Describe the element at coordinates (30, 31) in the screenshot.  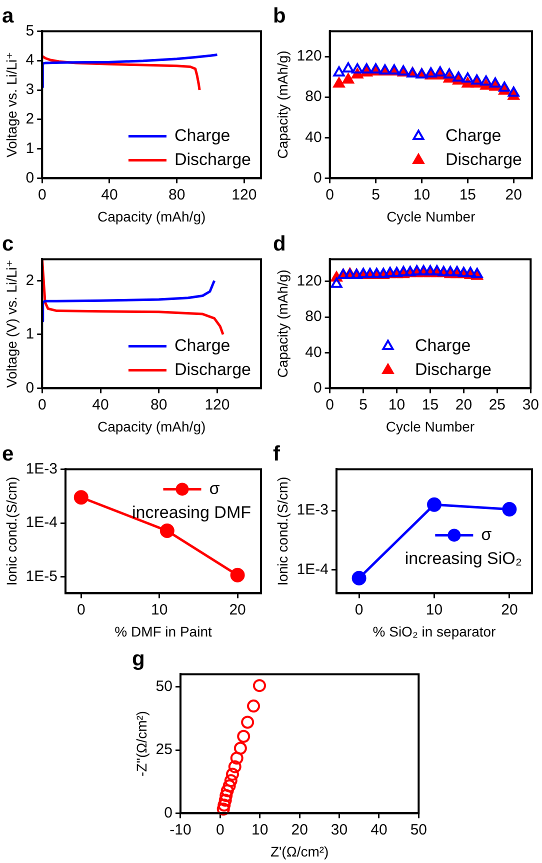
I see `y-tick-label: 5` at that location.